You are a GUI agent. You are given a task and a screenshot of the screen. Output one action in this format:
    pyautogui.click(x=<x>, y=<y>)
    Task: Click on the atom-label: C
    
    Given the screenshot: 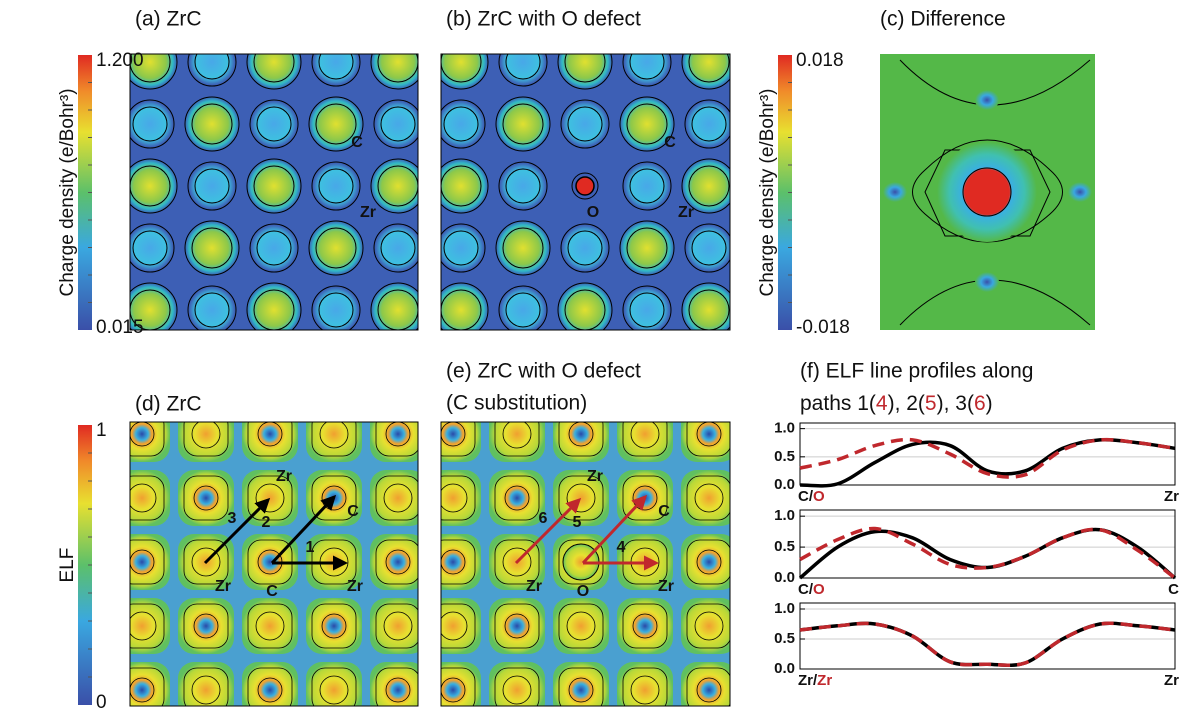 What is the action you would take?
    pyautogui.click(x=670, y=142)
    